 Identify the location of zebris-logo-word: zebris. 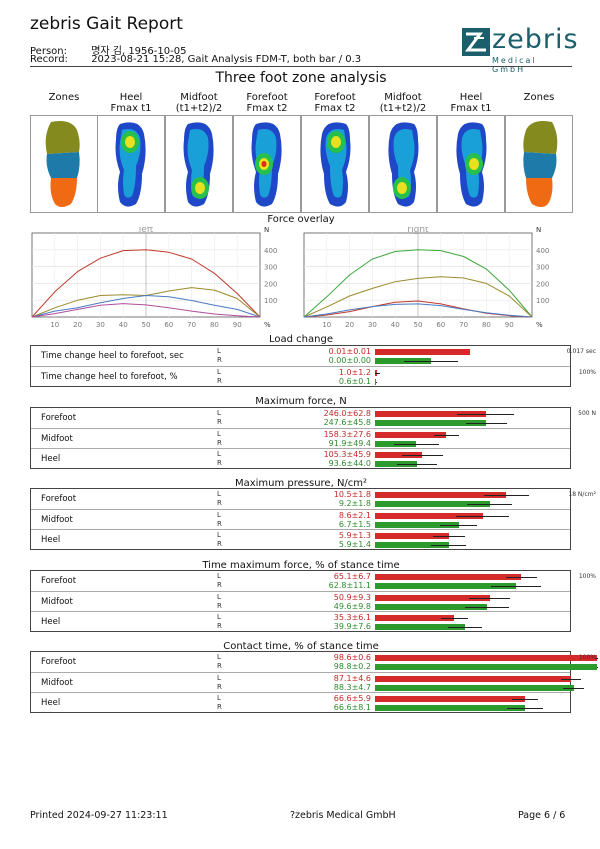
(535, 39).